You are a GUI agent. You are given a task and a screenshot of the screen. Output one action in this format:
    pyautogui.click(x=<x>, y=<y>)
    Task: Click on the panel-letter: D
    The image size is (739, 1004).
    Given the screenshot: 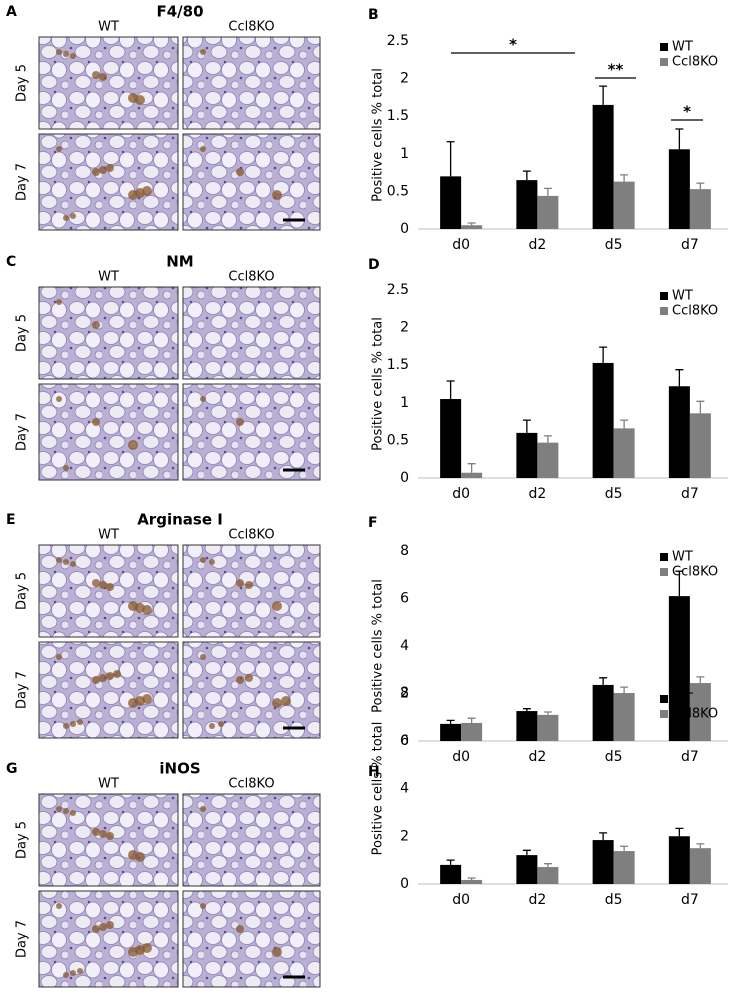 What is the action you would take?
    pyautogui.click(x=374, y=265)
    